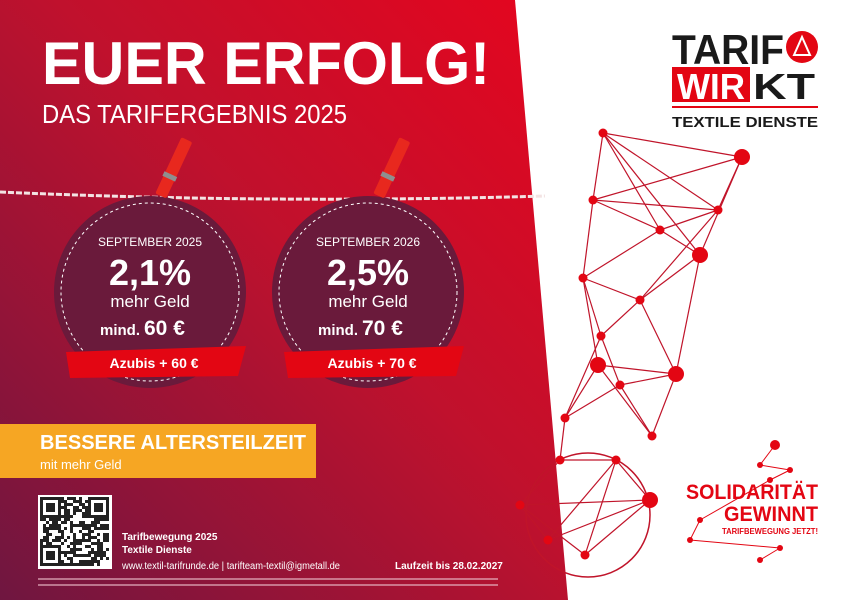 This screenshot has width=849, height=600. I want to click on solidarity-line2: GEWINNT, so click(771, 514).